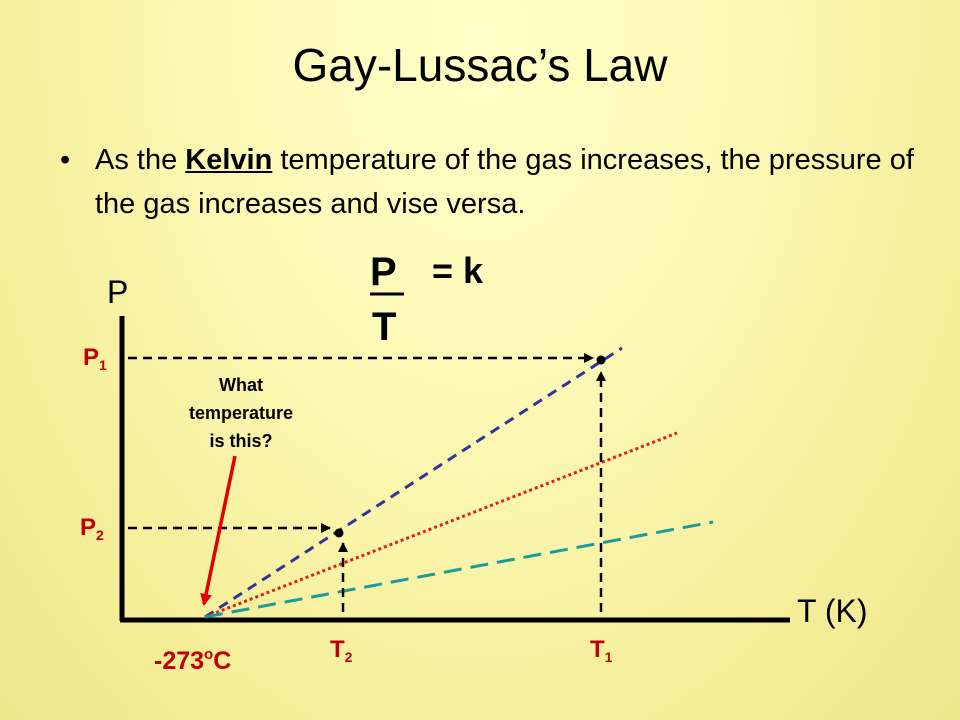 The image size is (960, 720). I want to click on absolute-zero-value: -273, so click(179, 661).